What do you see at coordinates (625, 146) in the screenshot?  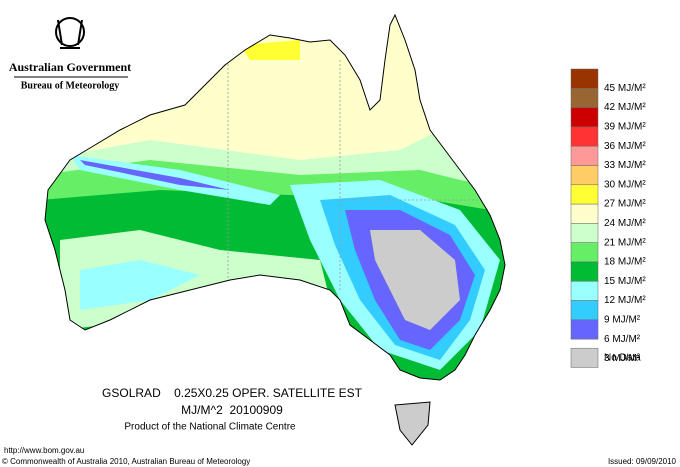 I see `legend-label: 36 MJ/M²` at bounding box center [625, 146].